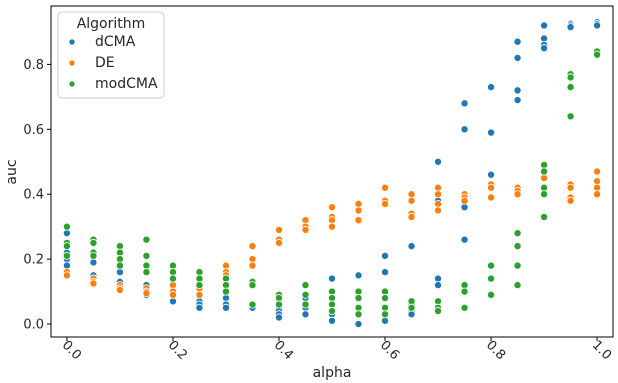  I want to click on legend-items: dCMA DE modCMA, so click(113, 63).